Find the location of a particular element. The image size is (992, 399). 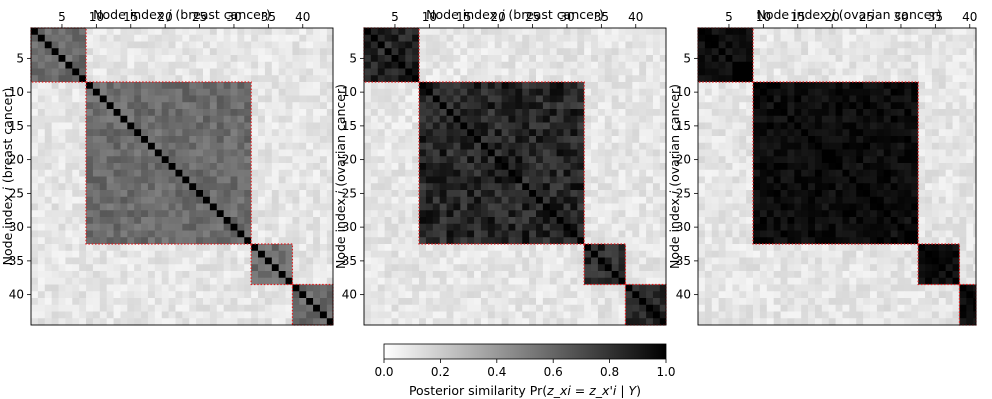

y-tick-label: 35 is located at coordinates (349, 261).